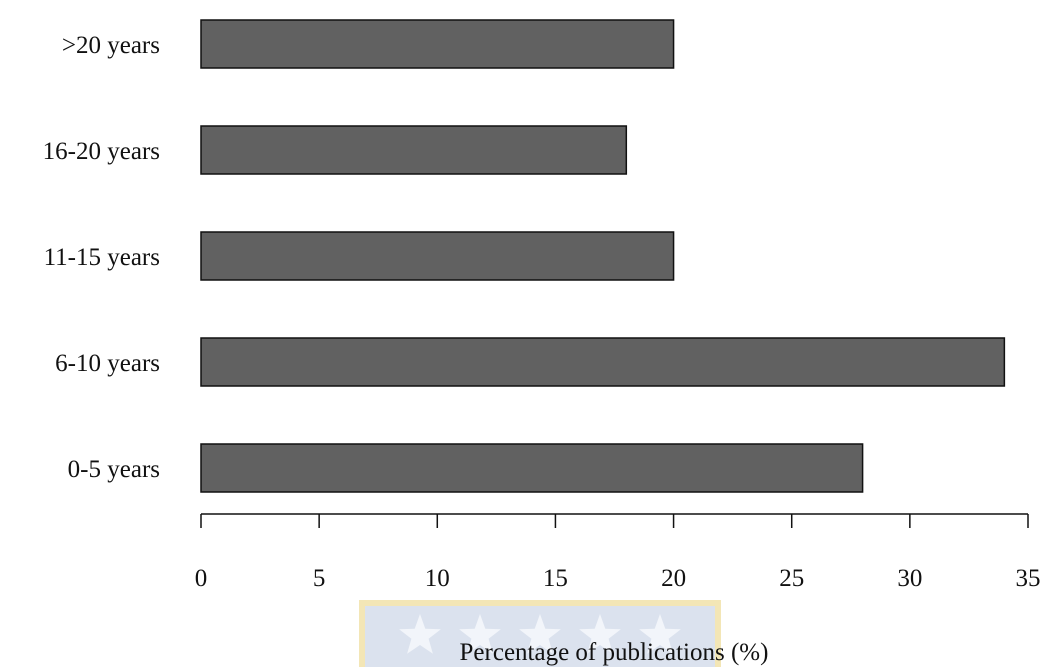 The width and height of the screenshot is (1050, 667). What do you see at coordinates (673, 578) in the screenshot?
I see `x-tick-label: 20` at bounding box center [673, 578].